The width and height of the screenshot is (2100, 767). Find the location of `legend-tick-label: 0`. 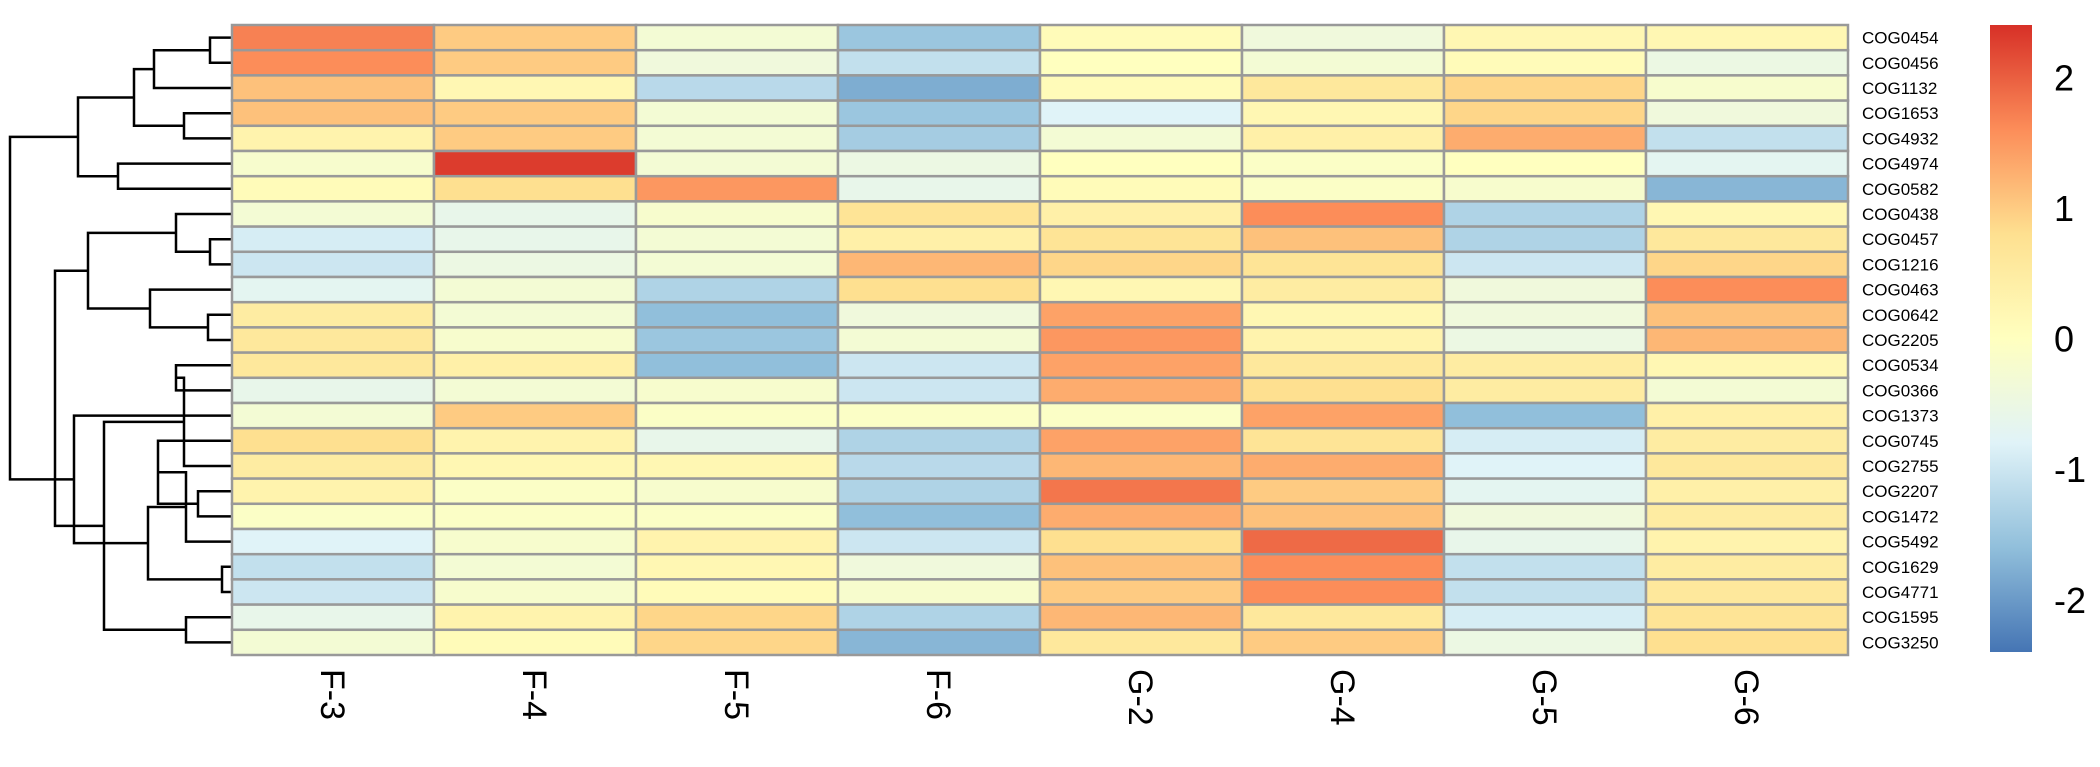

legend-tick-label: 0 is located at coordinates (2064, 339).